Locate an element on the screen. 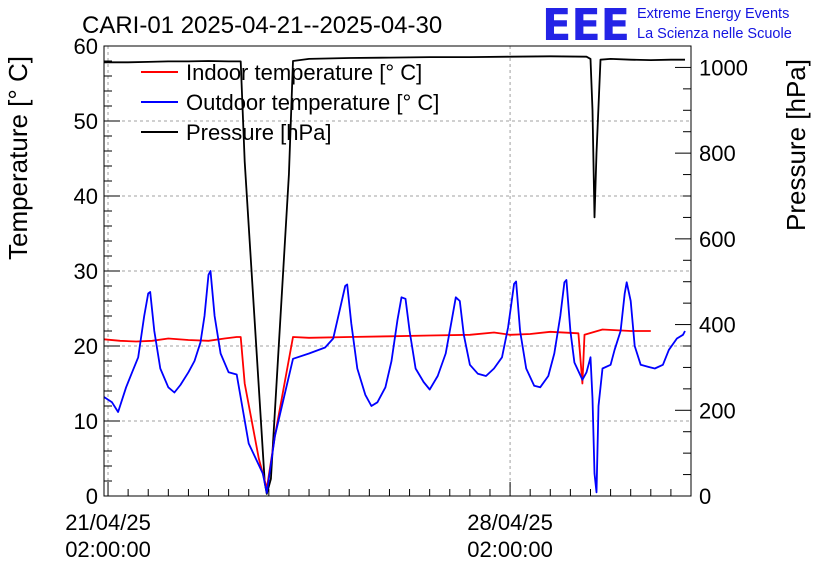 The height and width of the screenshot is (572, 836). y-tick-label: 40 is located at coordinates (86, 196).